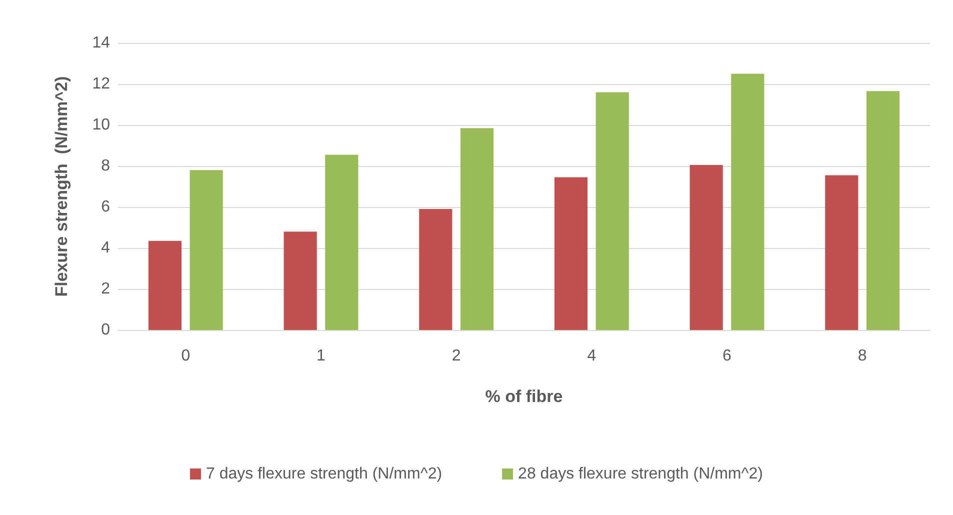 This screenshot has height=515, width=953. What do you see at coordinates (591, 356) in the screenshot?
I see `x-tick-label: 4` at bounding box center [591, 356].